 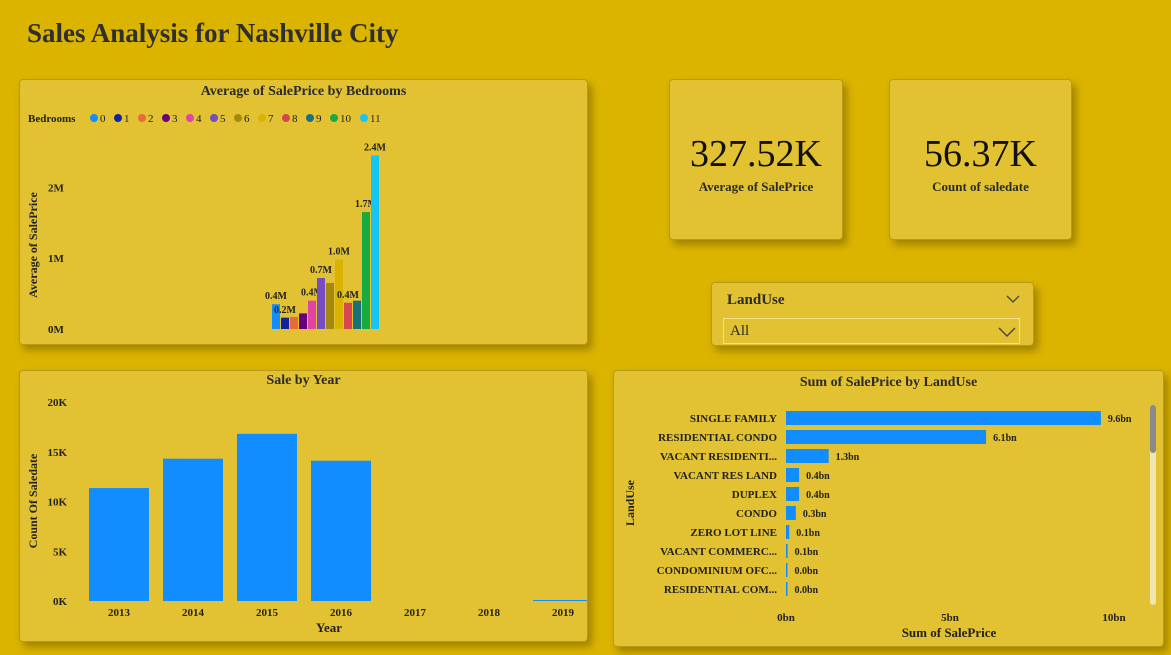 What do you see at coordinates (489, 613) in the screenshot?
I see `x-tick-label-2018: 2018` at bounding box center [489, 613].